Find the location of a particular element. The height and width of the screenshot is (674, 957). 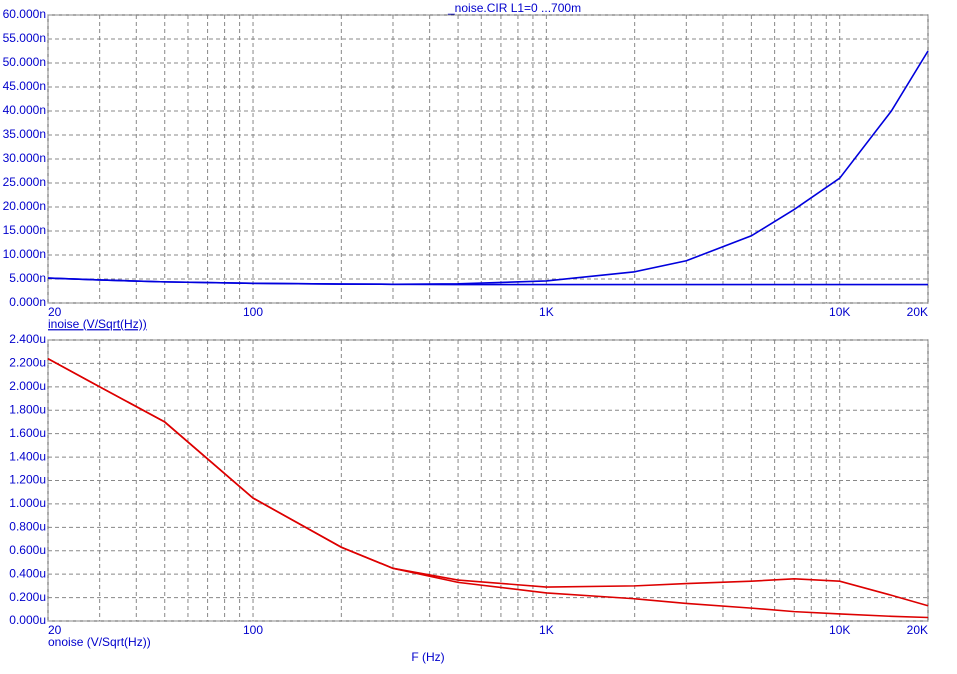

y-tick-label: 0.000u is located at coordinates (27, 620).